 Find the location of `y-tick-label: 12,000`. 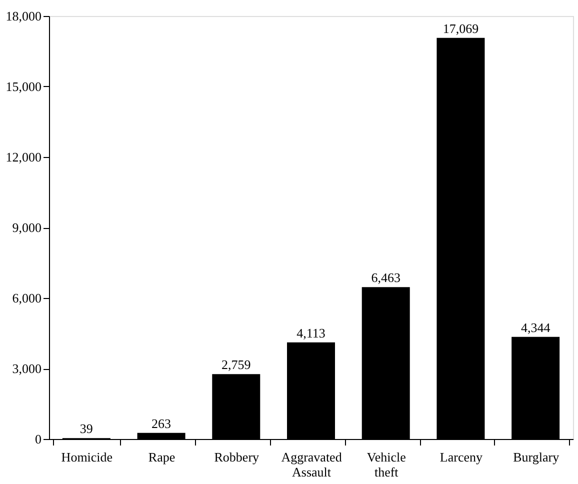

y-tick-label: 12,000 is located at coordinates (24, 157).